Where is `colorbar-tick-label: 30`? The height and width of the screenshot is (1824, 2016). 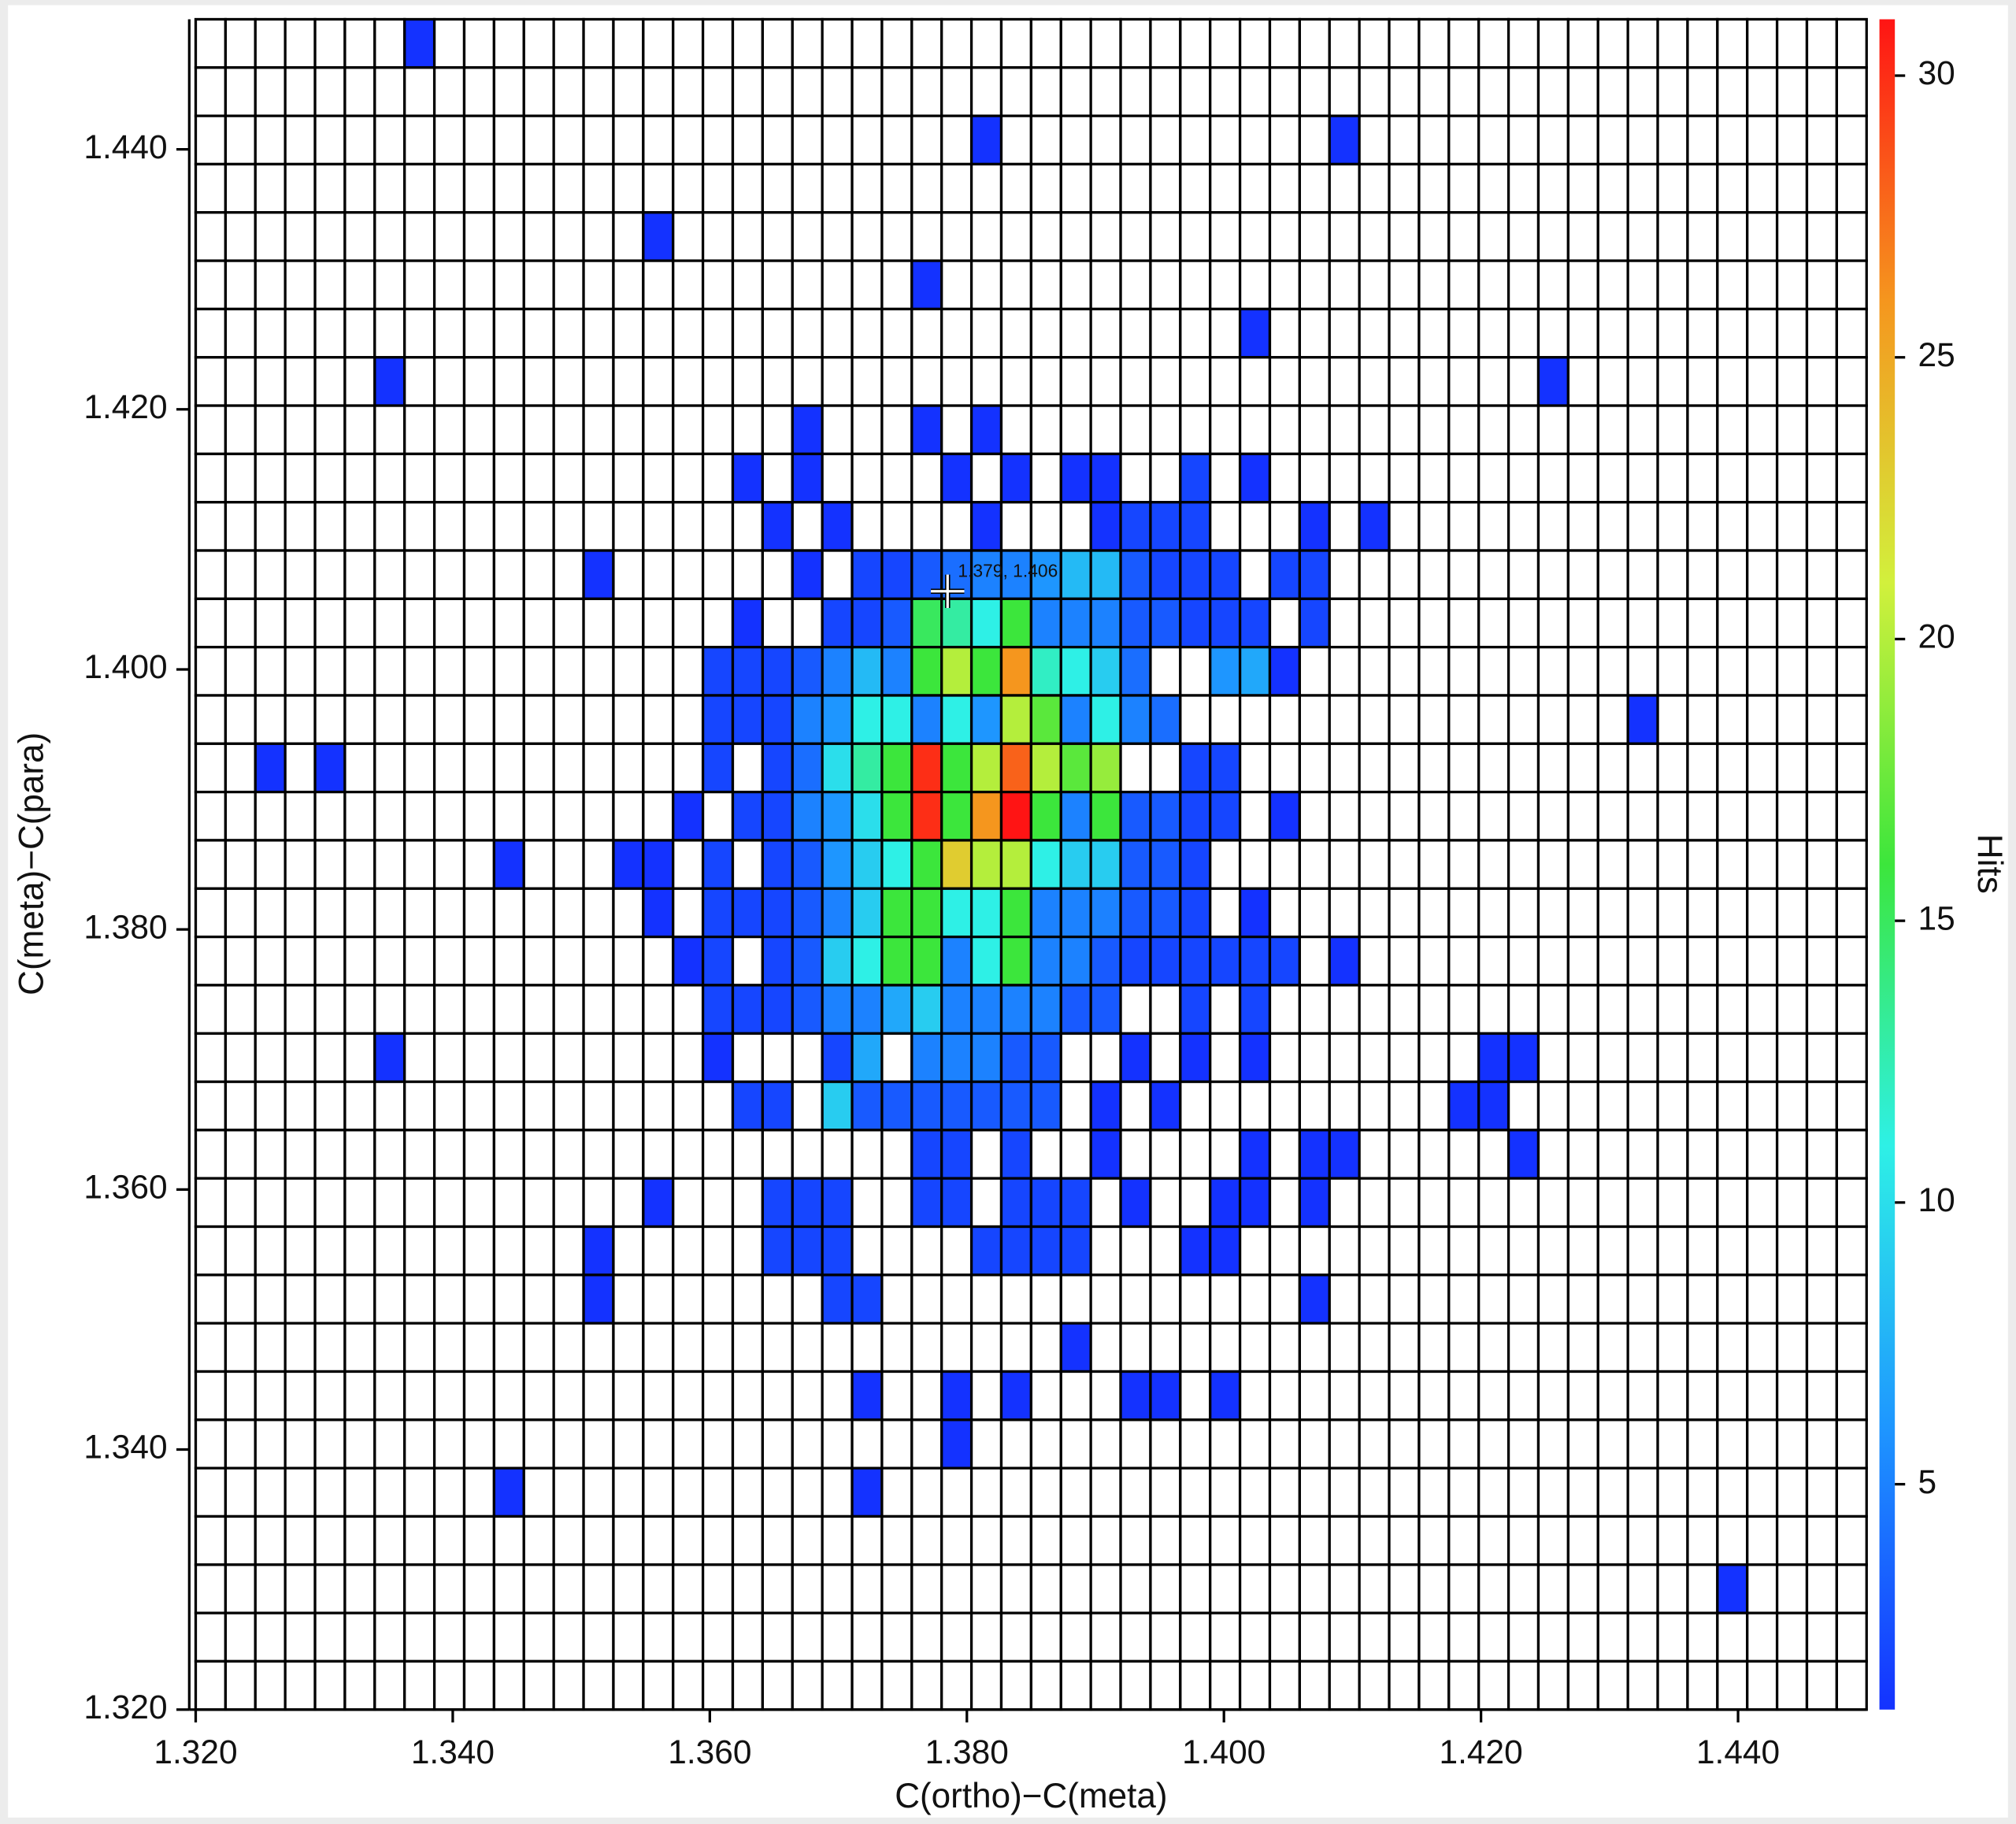
colorbar-tick-label: 30 is located at coordinates (1936, 72).